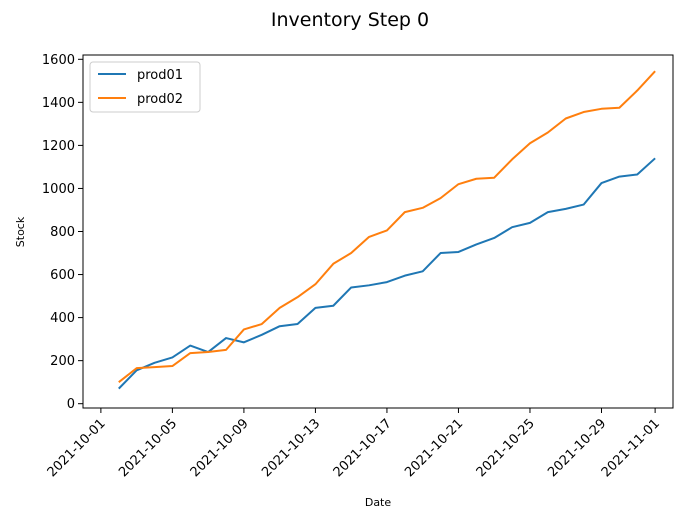 This screenshot has height=524, width=694. Describe the element at coordinates (631, 448) in the screenshot. I see `x-tick-label: 2021-11-01` at that location.